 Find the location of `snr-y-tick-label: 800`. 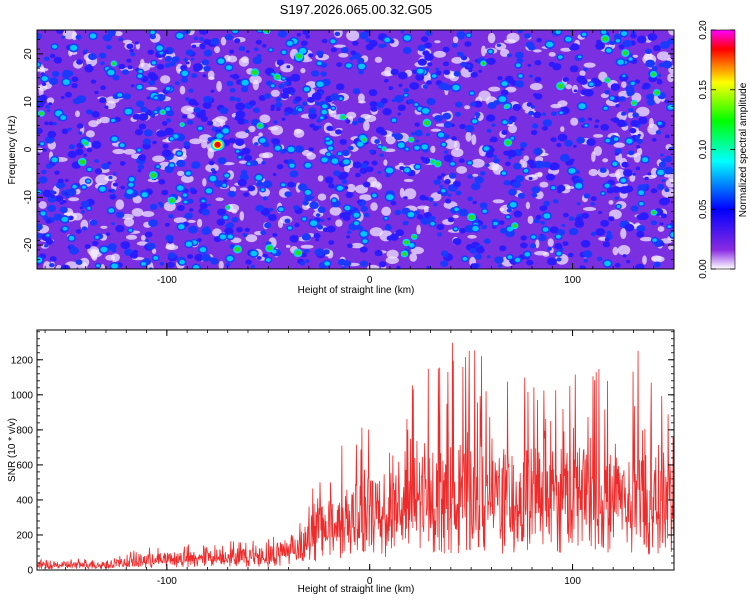

snr-y-tick-label: 800 is located at coordinates (24, 430).